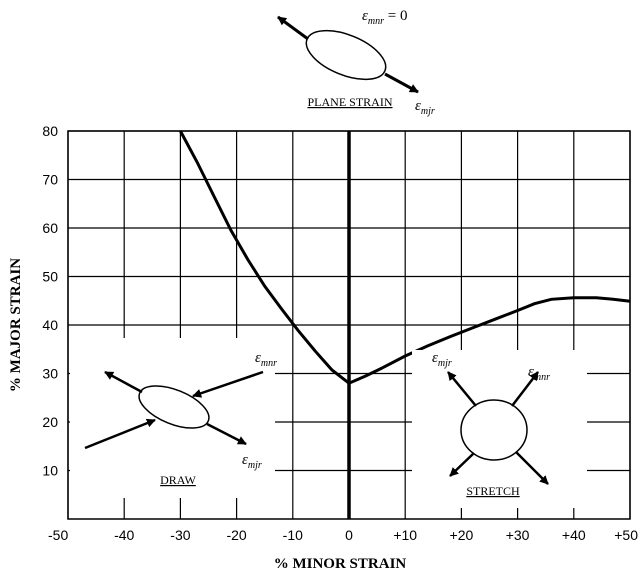  Describe the element at coordinates (539, 373) in the screenshot. I see `stretch-epsilon-mnr: εmnr` at that location.